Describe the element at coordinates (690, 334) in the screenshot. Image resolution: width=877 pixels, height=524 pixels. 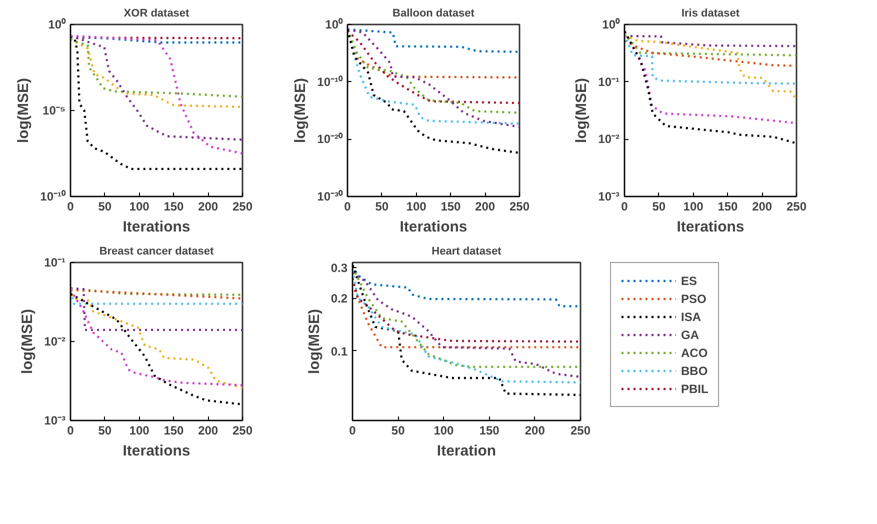
I see `legend-label: GA` at that location.